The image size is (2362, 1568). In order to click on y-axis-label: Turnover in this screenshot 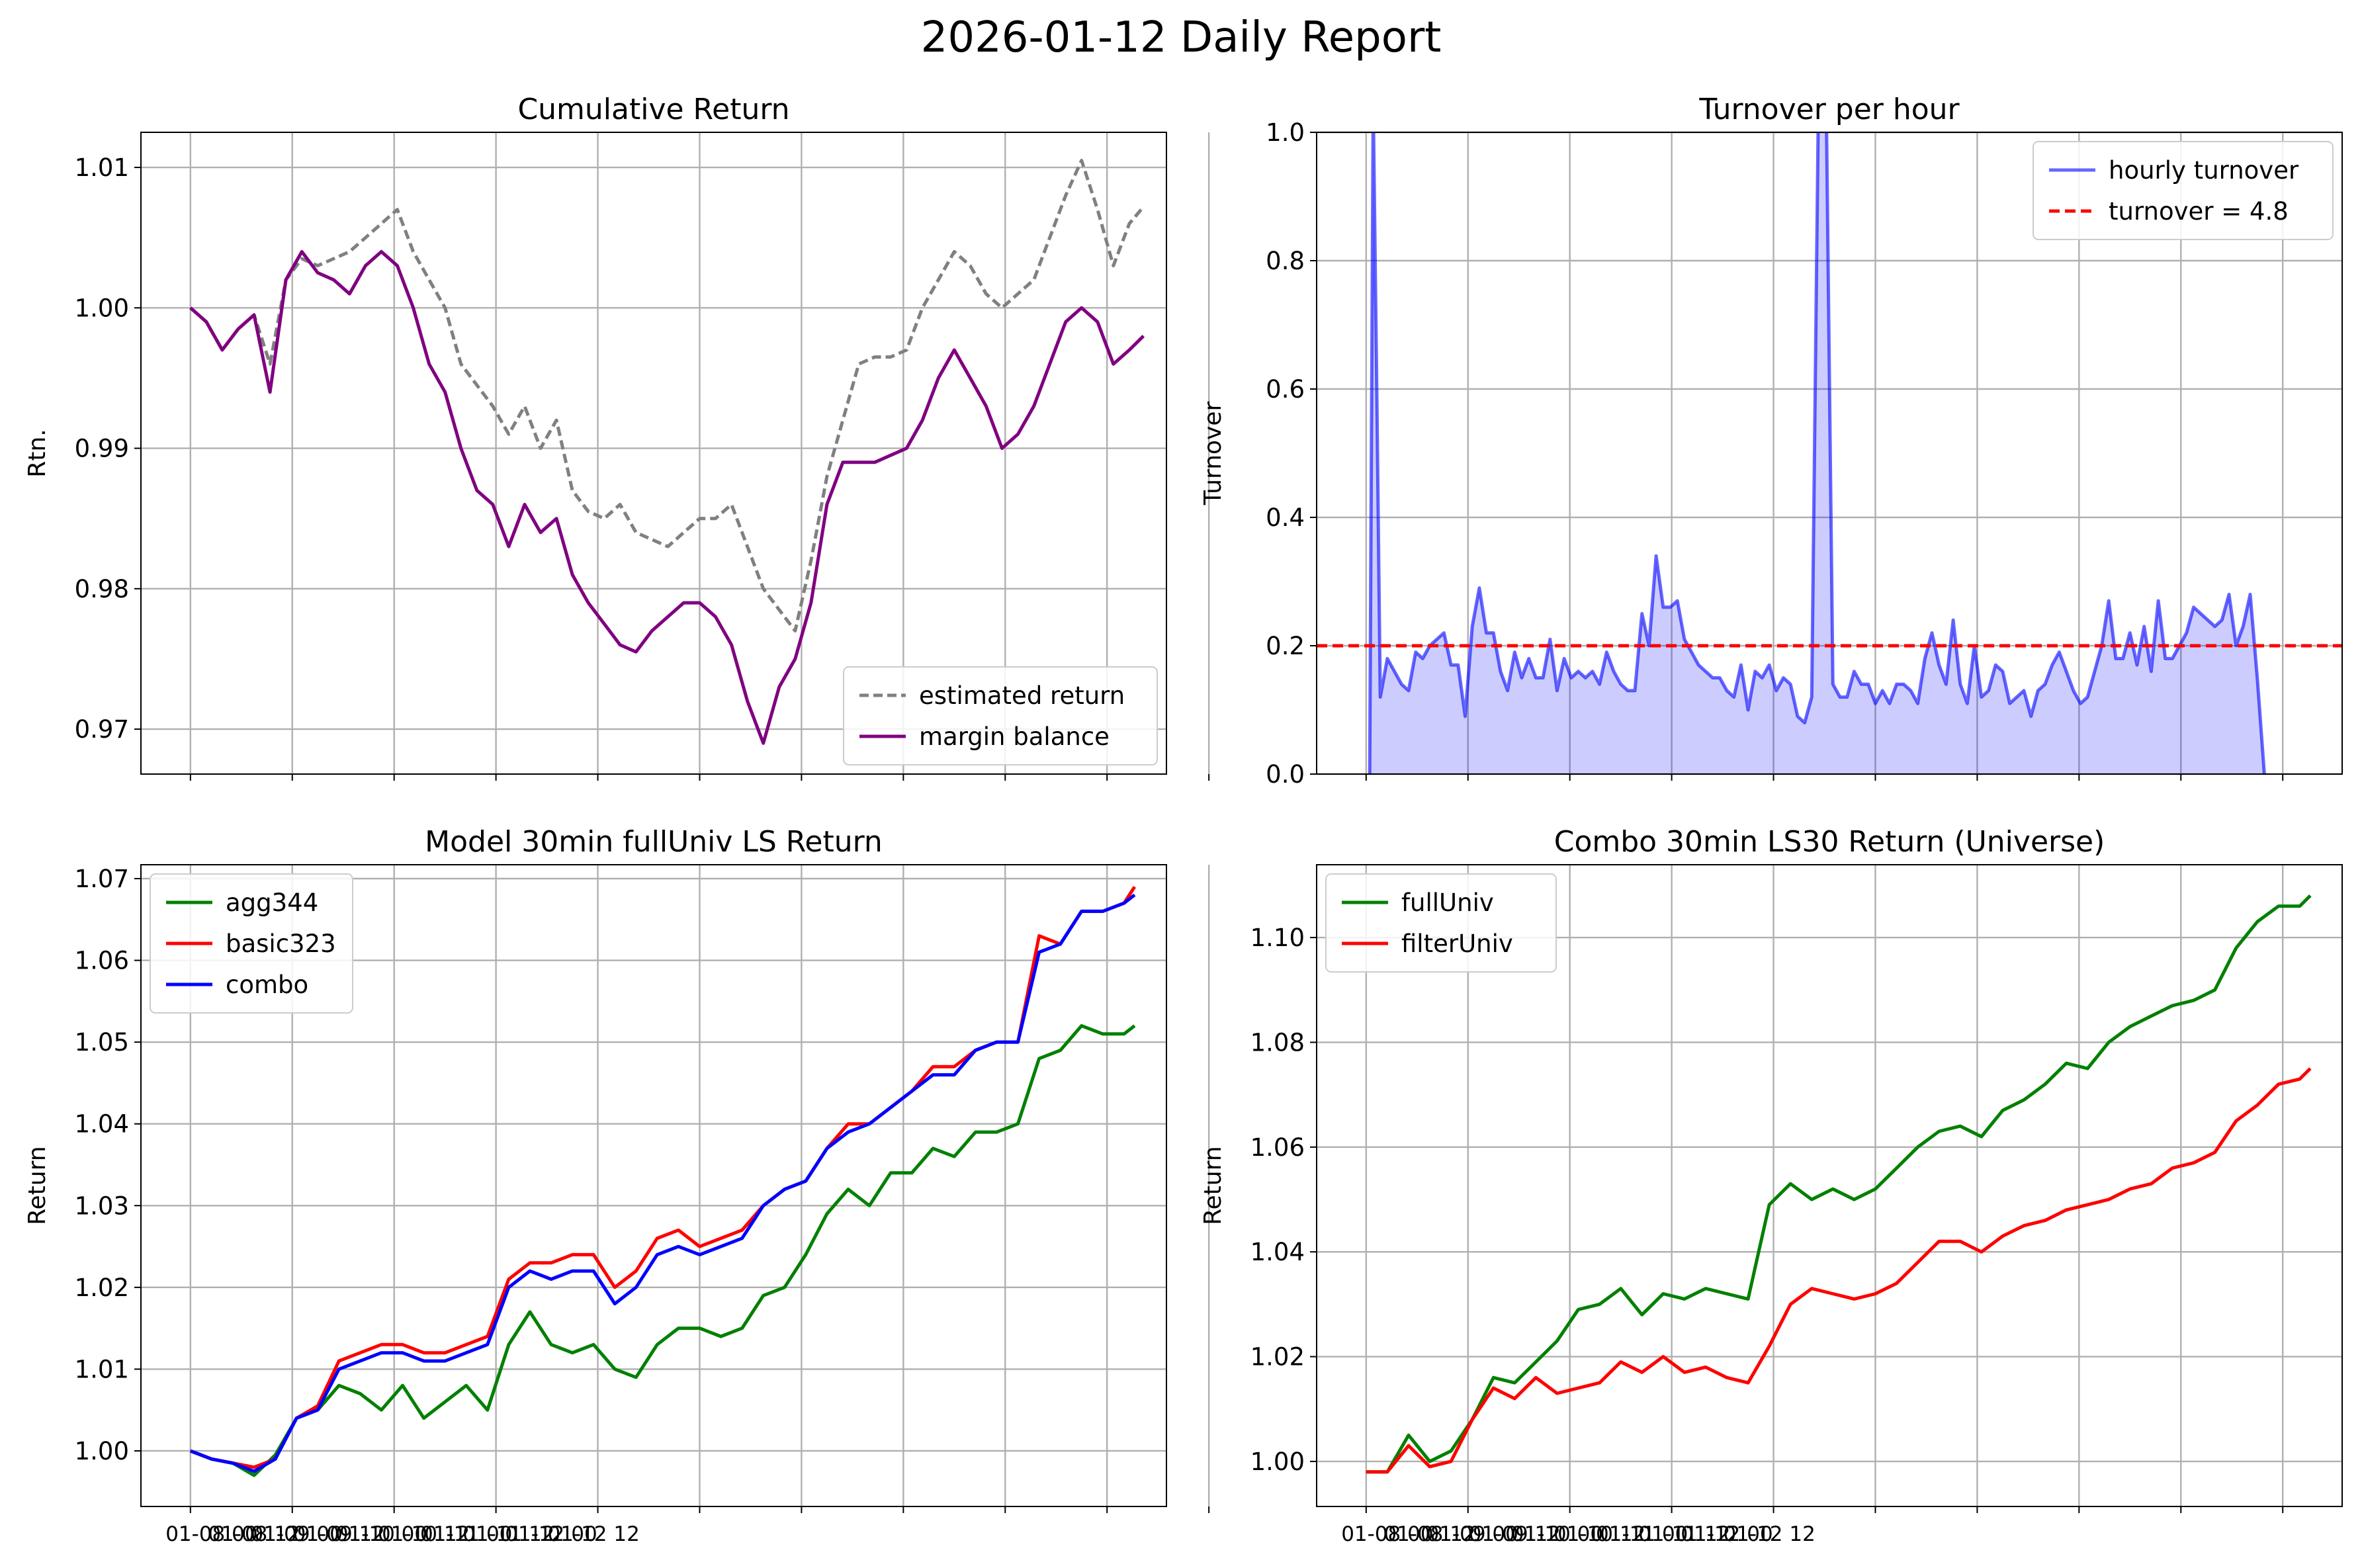, I will do `click(1213, 454)`.